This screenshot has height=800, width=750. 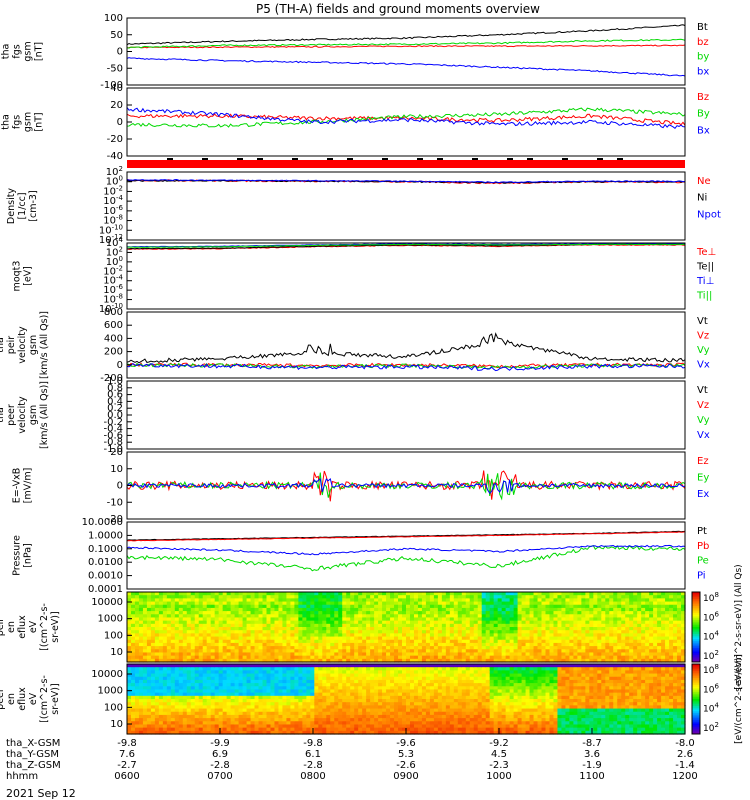 I want to click on legend-label: Te||, so click(x=705, y=267).